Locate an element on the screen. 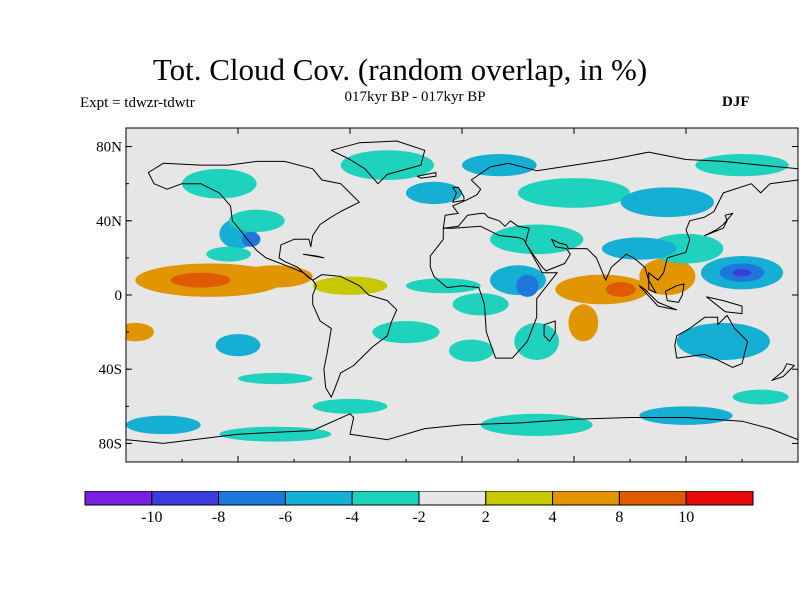 Image resolution: width=800 pixels, height=600 pixels. colorbar-labels: -10 -8 -6 -4 -2 2 4 8 10 is located at coordinates (417, 517).